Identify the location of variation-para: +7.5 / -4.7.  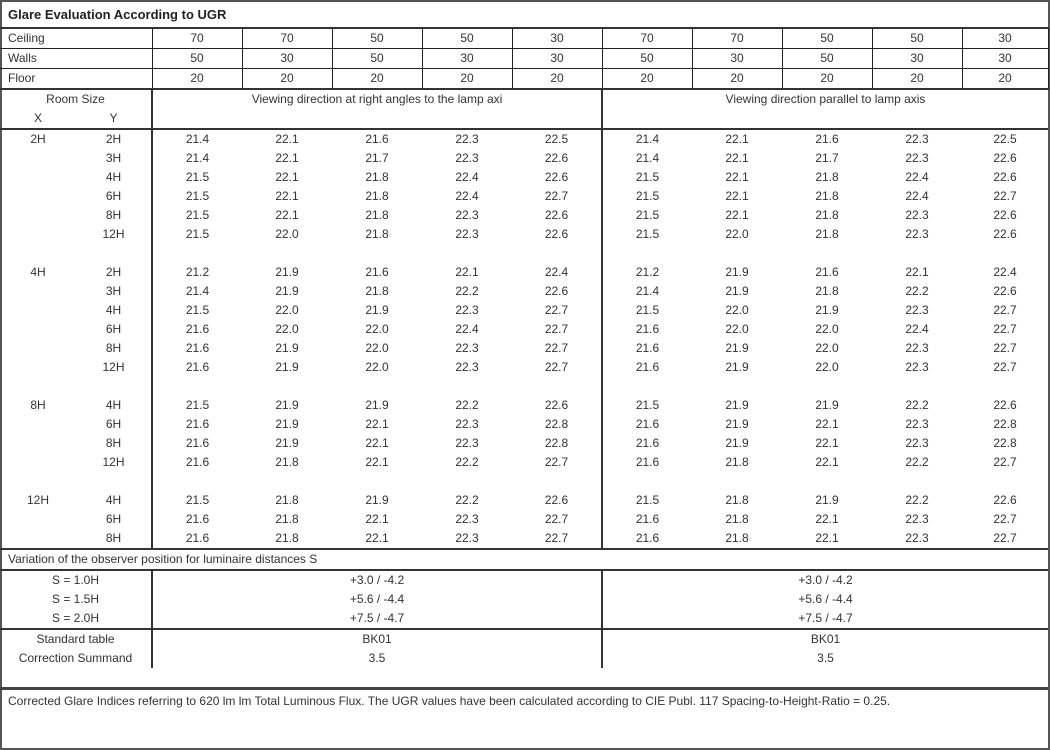
(824, 619).